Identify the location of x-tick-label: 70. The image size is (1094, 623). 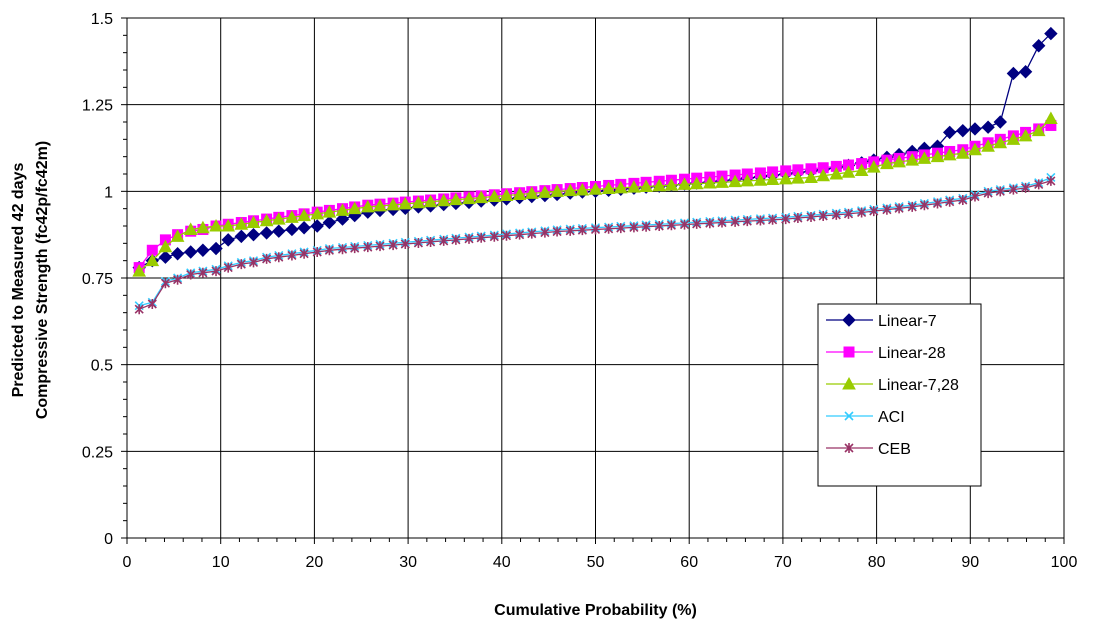
(783, 562).